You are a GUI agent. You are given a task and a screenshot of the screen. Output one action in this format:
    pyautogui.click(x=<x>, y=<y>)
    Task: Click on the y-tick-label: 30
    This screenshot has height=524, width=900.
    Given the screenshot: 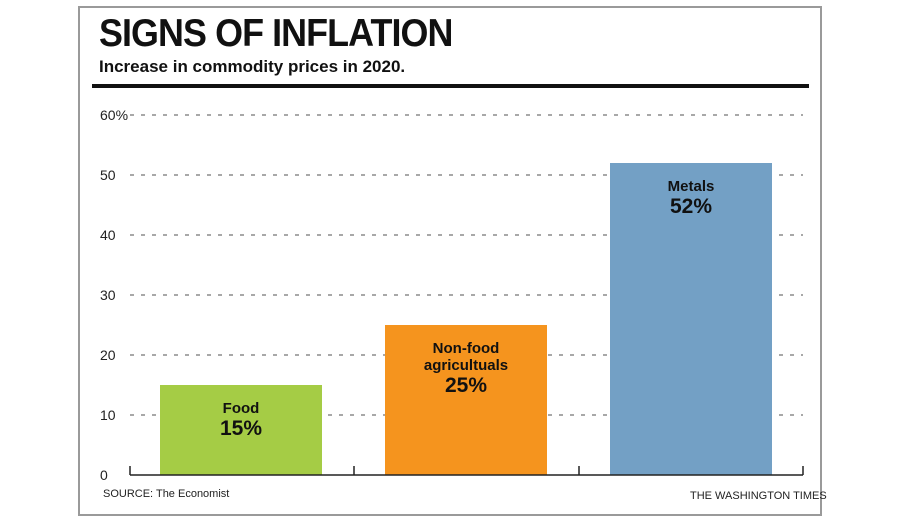 What is the action you would take?
    pyautogui.click(x=108, y=295)
    